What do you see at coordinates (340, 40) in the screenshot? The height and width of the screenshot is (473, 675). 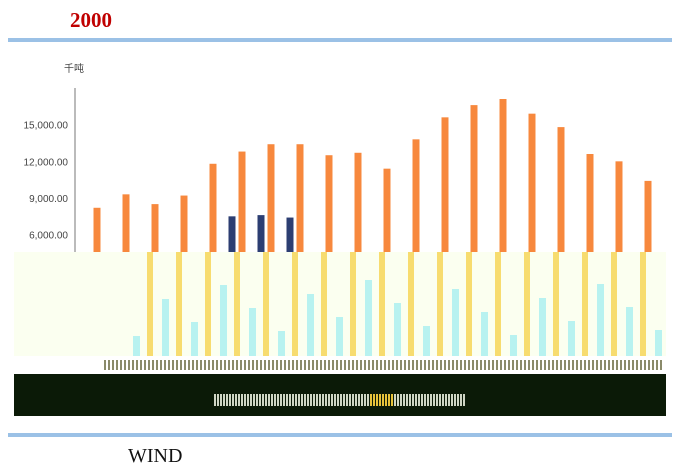 I see `top-divider` at bounding box center [340, 40].